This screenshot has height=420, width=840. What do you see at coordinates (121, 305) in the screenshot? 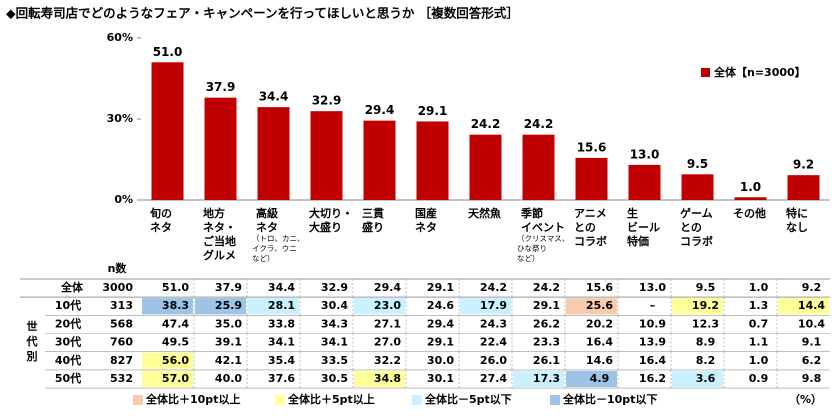
I see `row-n: 313` at bounding box center [121, 305].